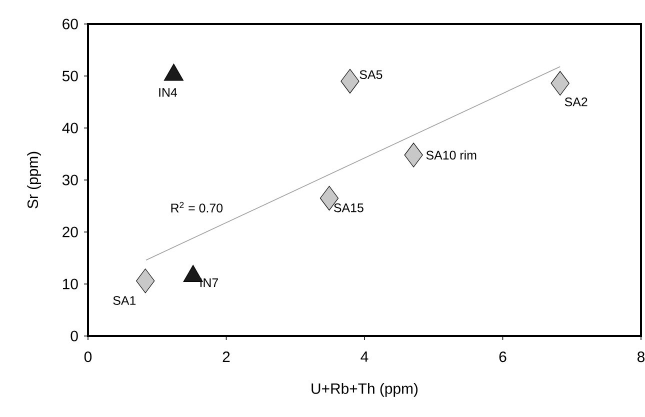  I want to click on annotation: SA5, so click(371, 75).